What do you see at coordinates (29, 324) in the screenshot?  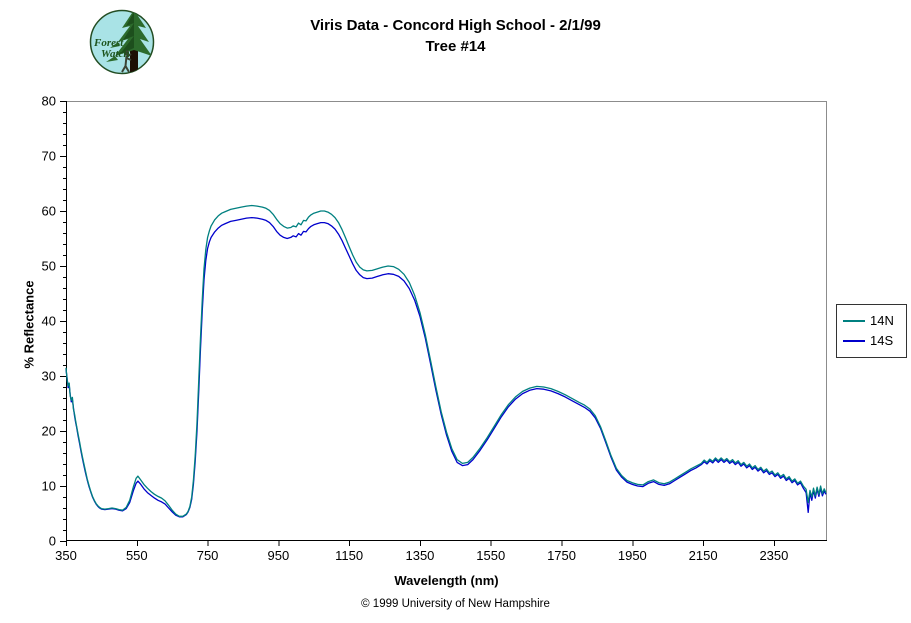 I see `y-axis-title: % Reflectance` at bounding box center [29, 324].